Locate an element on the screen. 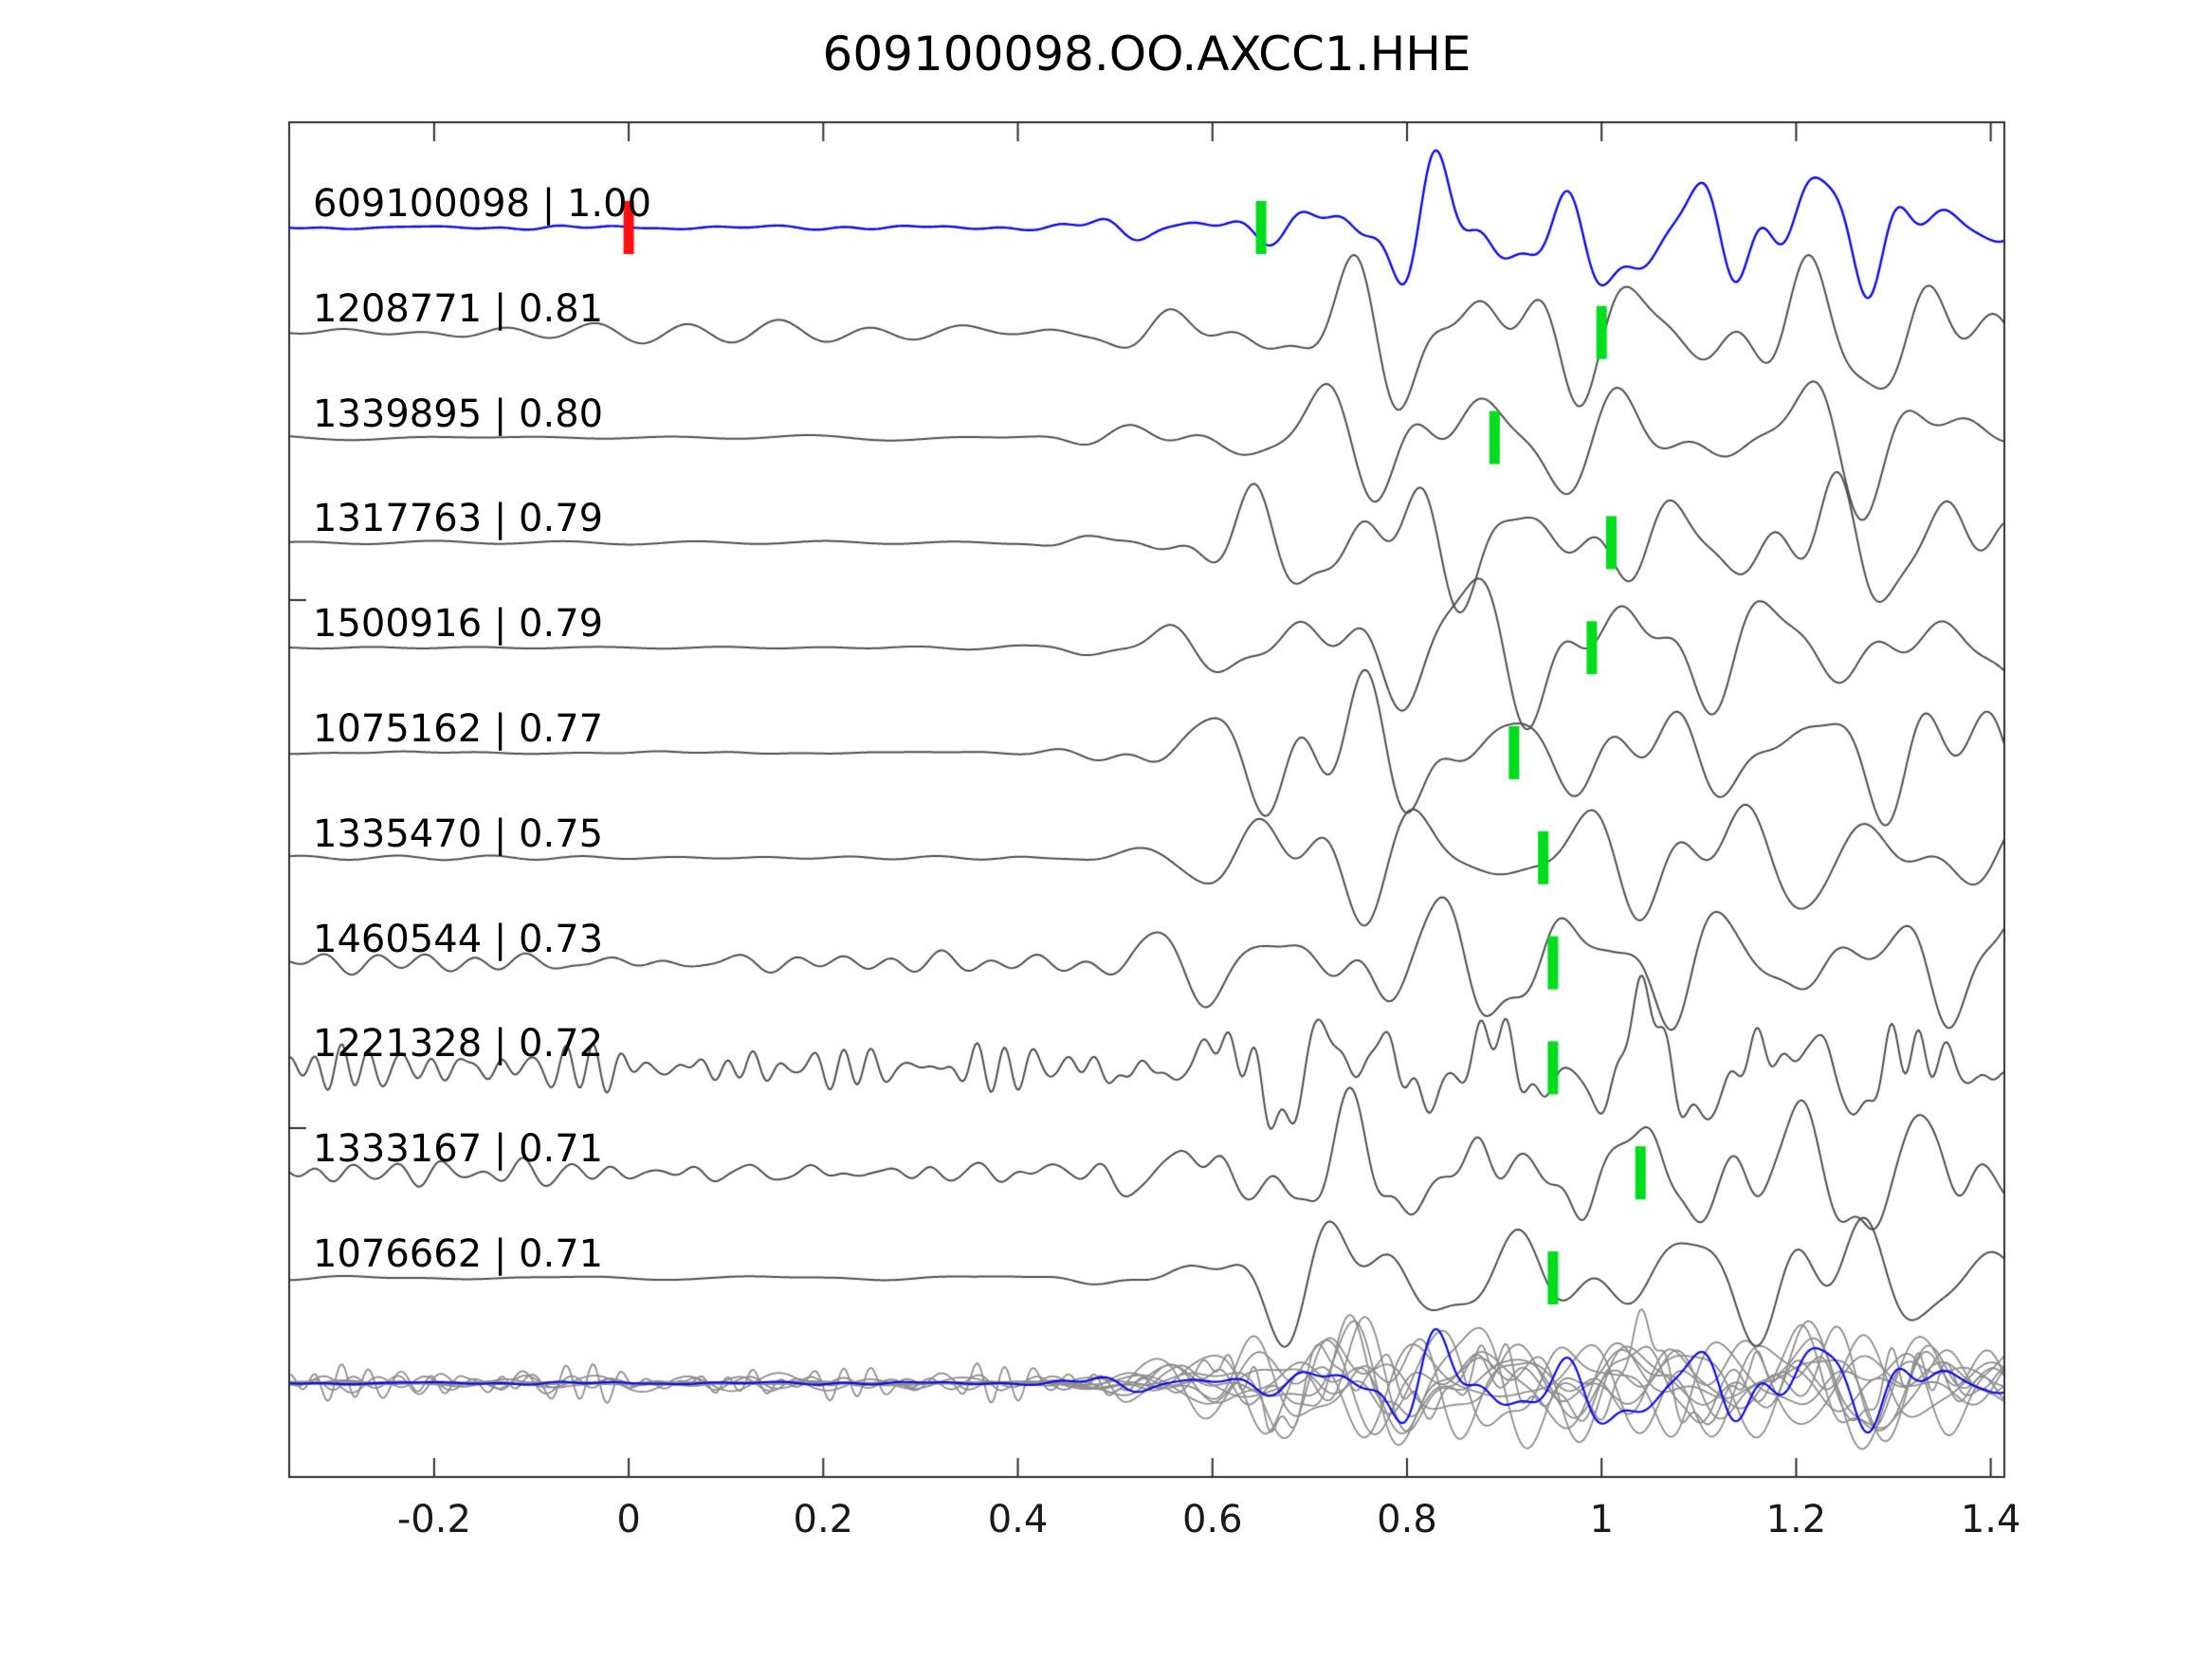 This screenshot has height=1659, width=2212. plot-title: 609100098.OO.AXCC1.HHE is located at coordinates (1147, 54).